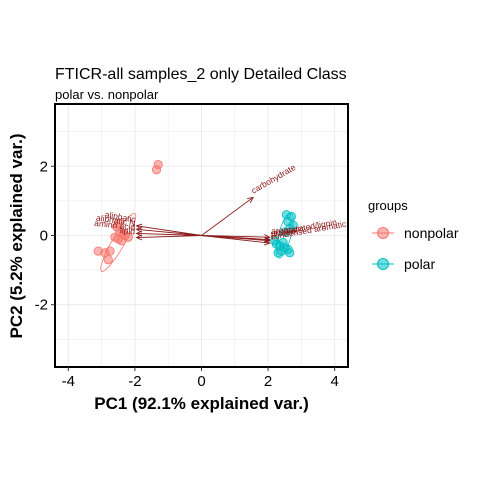  What do you see at coordinates (41, 305) in the screenshot?
I see `y-tick-label: -2` at bounding box center [41, 305].